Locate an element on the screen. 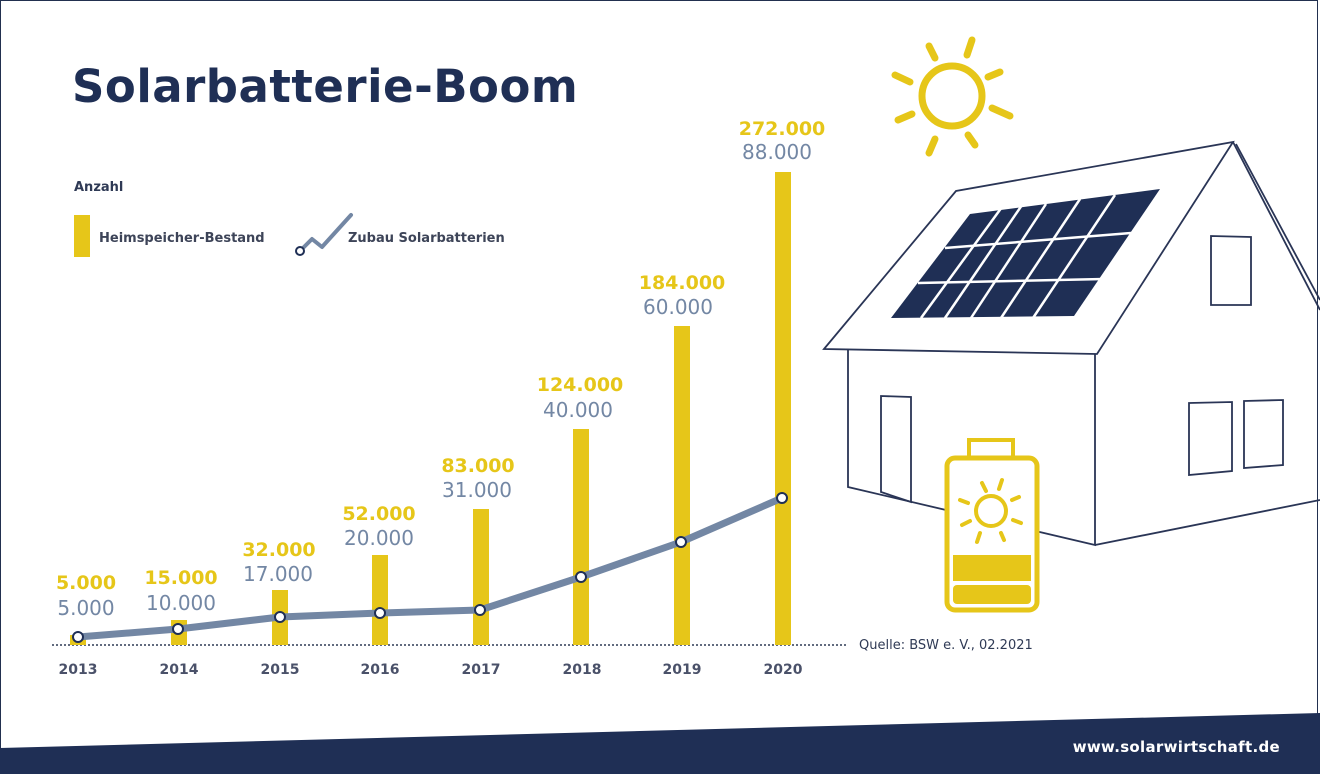 Image resolution: width=1320 pixels, height=774 pixels. source-note: Quelle: BSW e. V., 02.2021 is located at coordinates (946, 645).